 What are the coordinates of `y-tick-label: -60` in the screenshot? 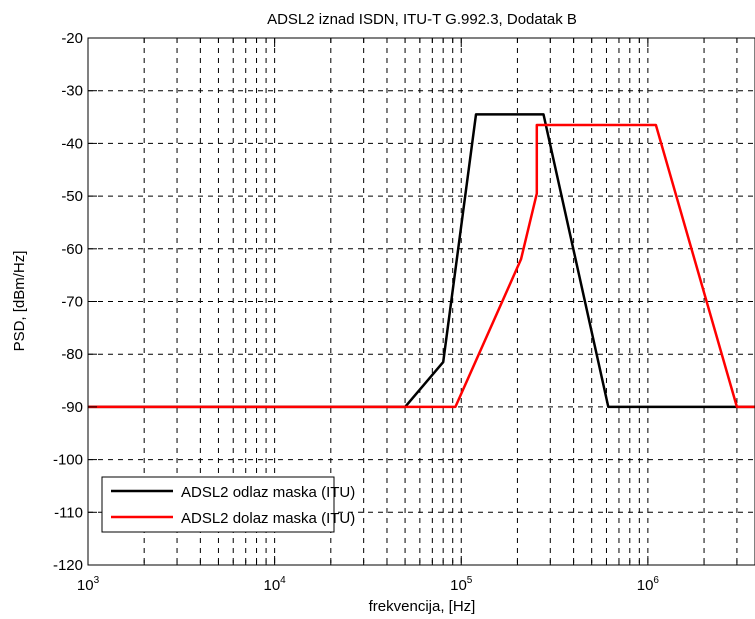 It's located at (72, 249).